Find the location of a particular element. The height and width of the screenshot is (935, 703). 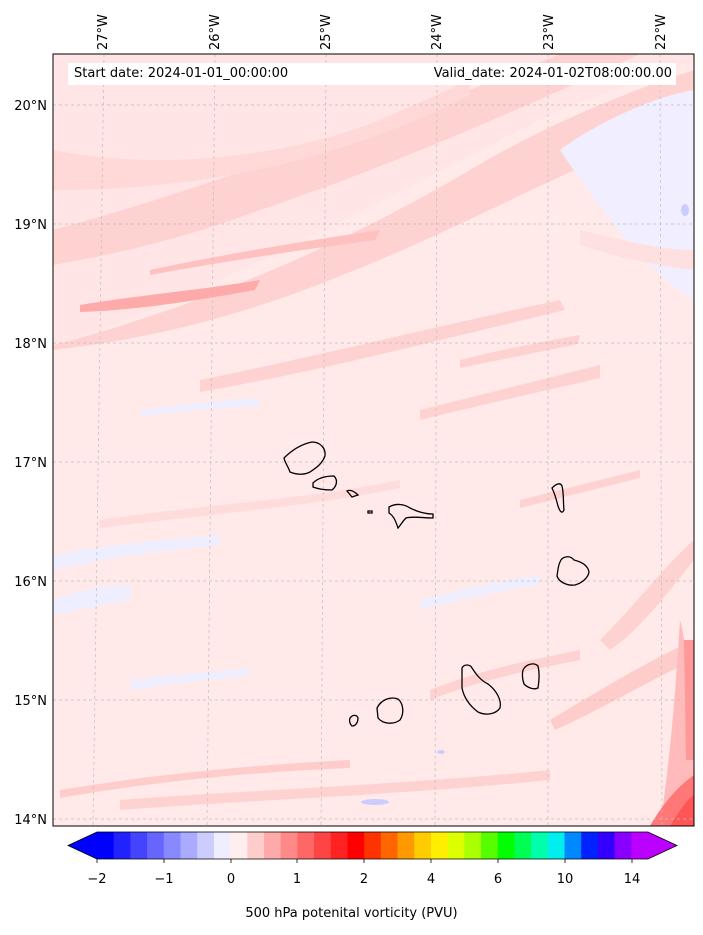

lon-label: 25°W is located at coordinates (326, 32).